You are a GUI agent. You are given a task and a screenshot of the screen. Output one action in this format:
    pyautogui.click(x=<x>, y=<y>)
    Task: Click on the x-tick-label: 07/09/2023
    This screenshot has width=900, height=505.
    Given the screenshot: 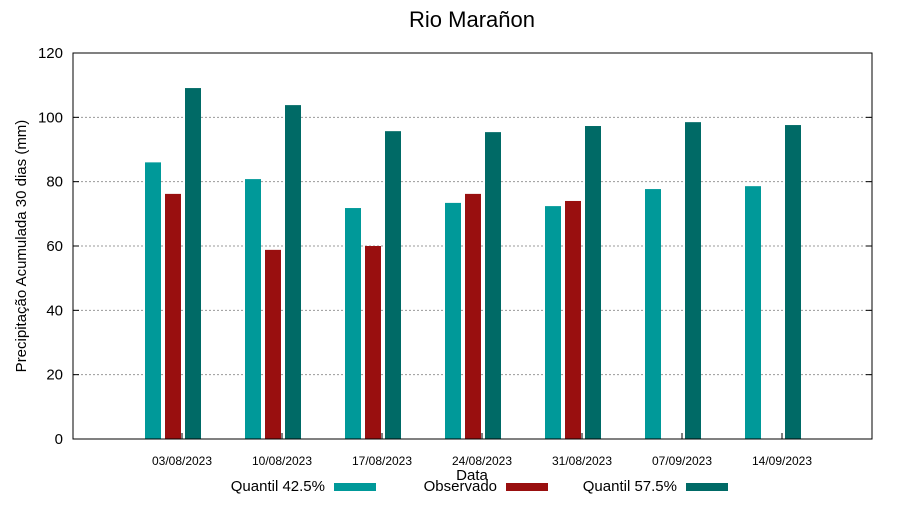 What is the action you would take?
    pyautogui.click(x=682, y=461)
    